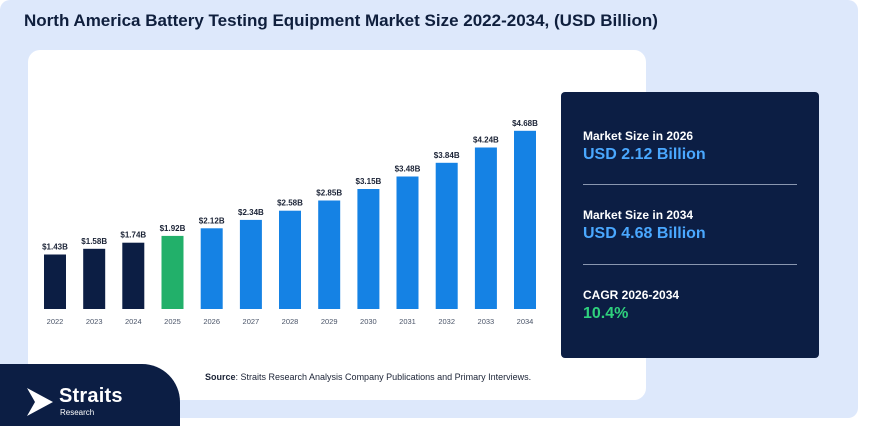 The width and height of the screenshot is (870, 426). I want to click on stat-value-cagr: 10.4%, so click(606, 313).